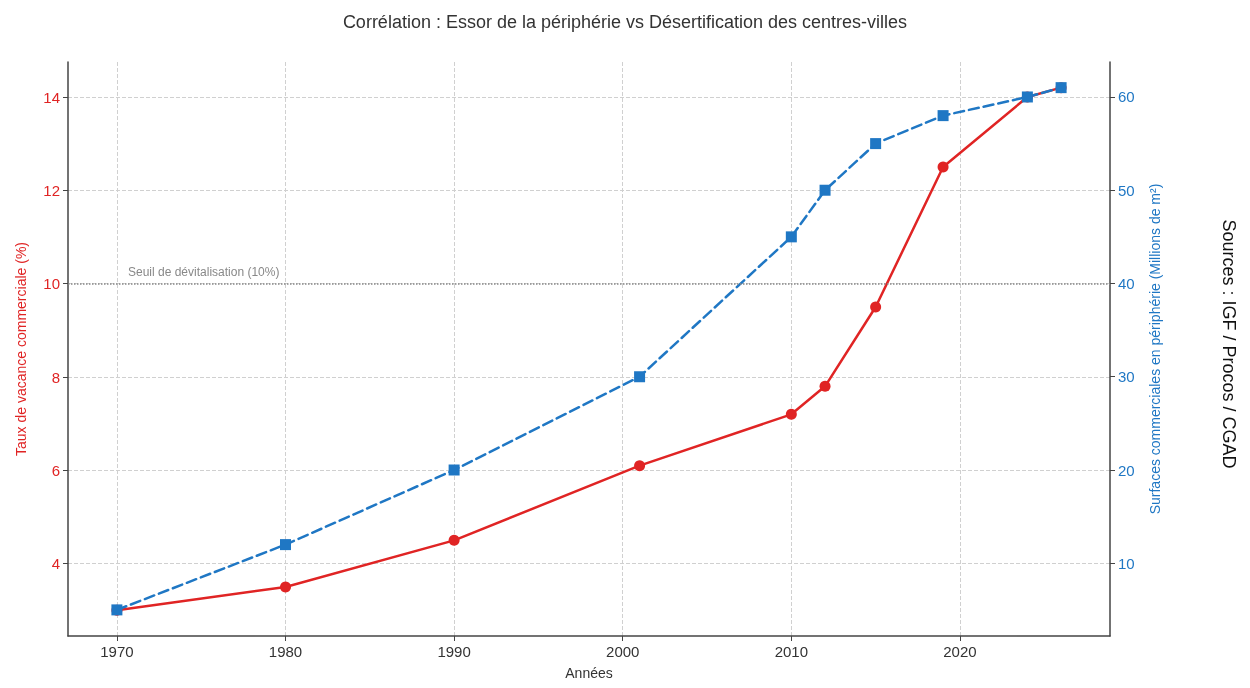  Describe the element at coordinates (960, 651) in the screenshot. I see `x-tick-label: 2020` at that location.